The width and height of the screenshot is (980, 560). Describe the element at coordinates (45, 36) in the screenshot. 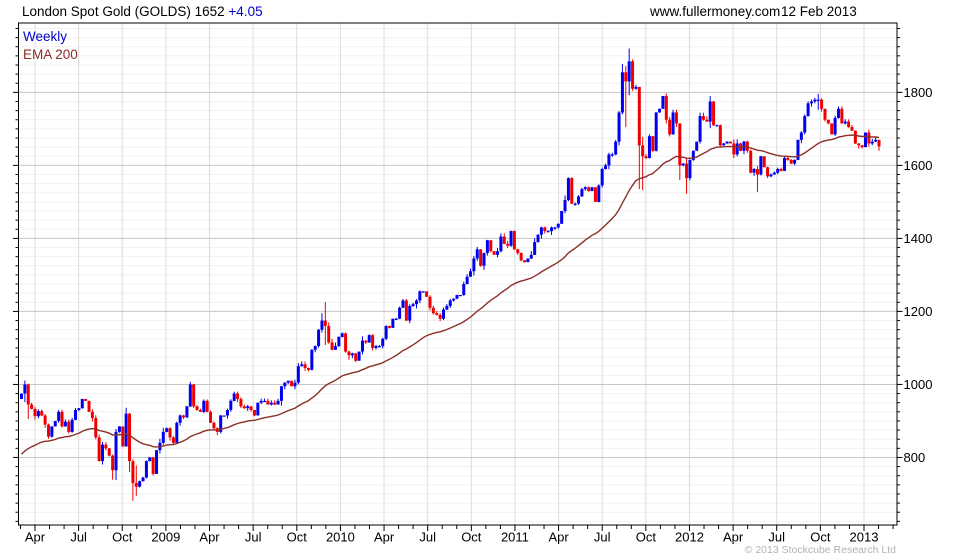

I see `legend-weekly-label: Weekly` at that location.